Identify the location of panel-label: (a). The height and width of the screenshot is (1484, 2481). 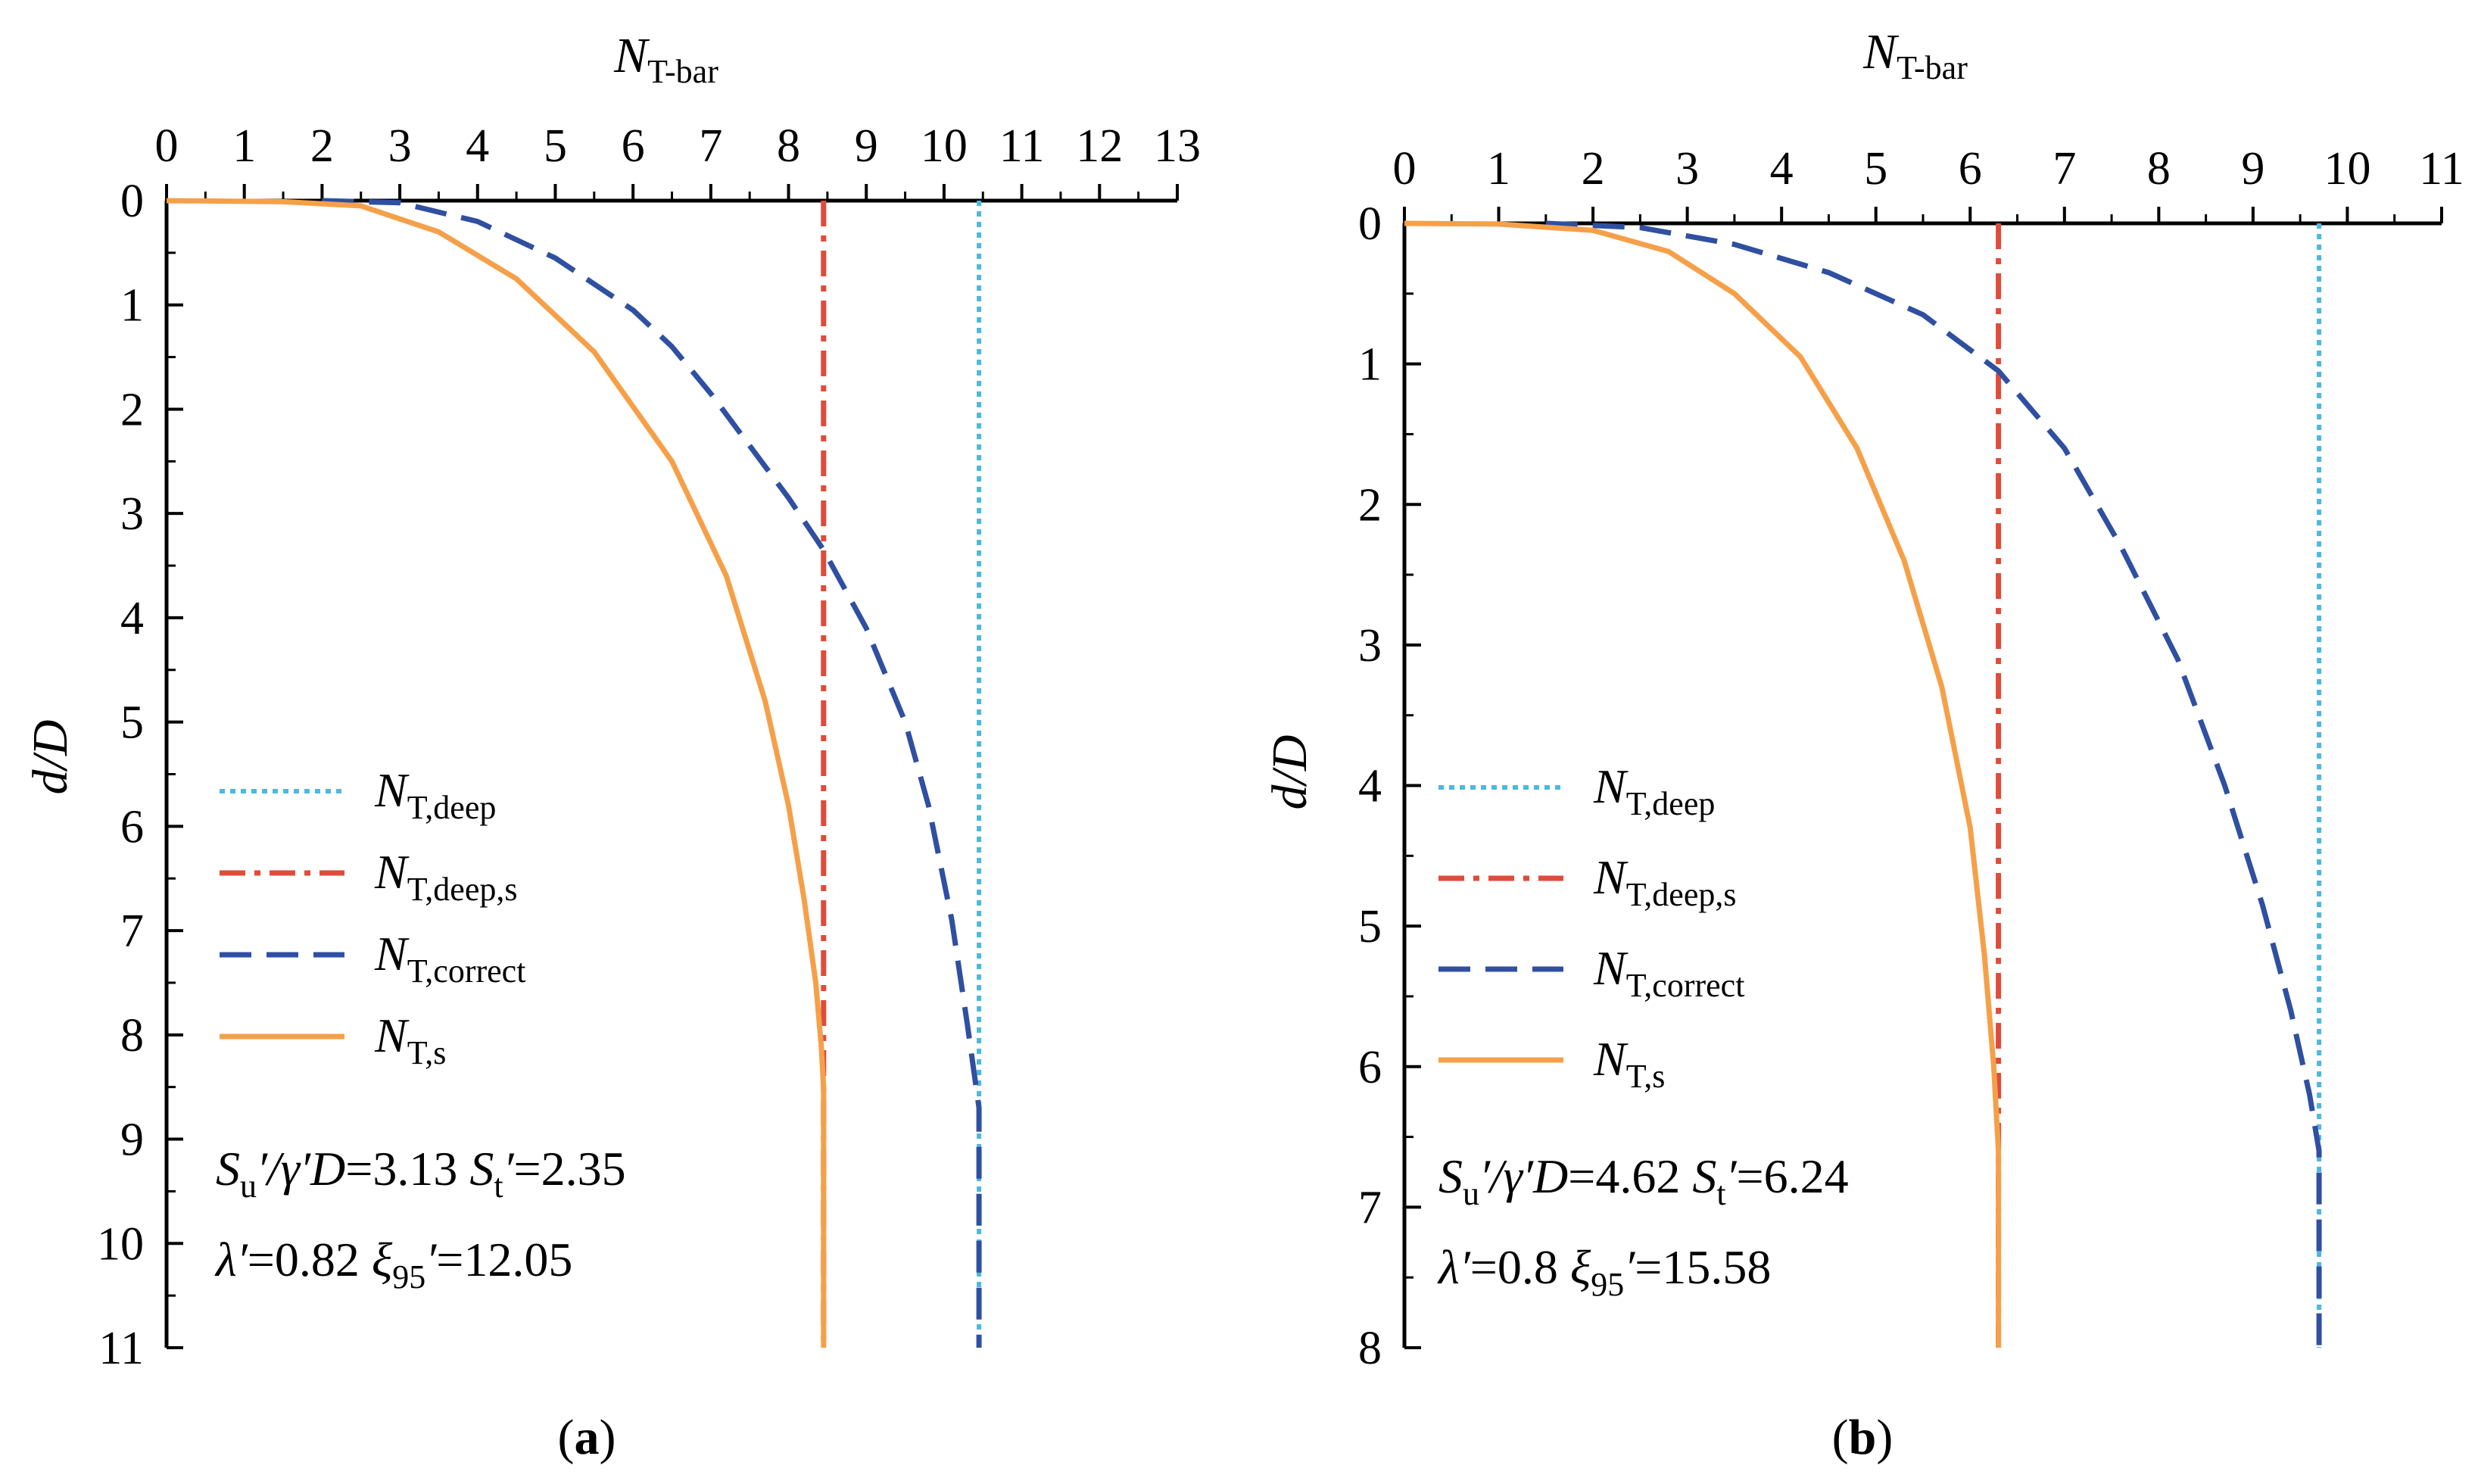
(587, 1437).